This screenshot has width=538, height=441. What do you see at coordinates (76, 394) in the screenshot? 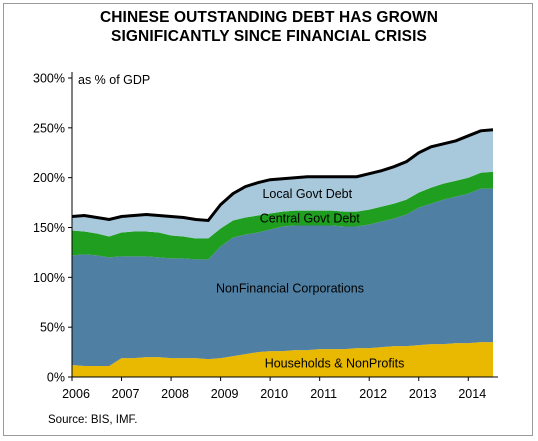
I see `x-tick-label: 2006` at bounding box center [76, 394].